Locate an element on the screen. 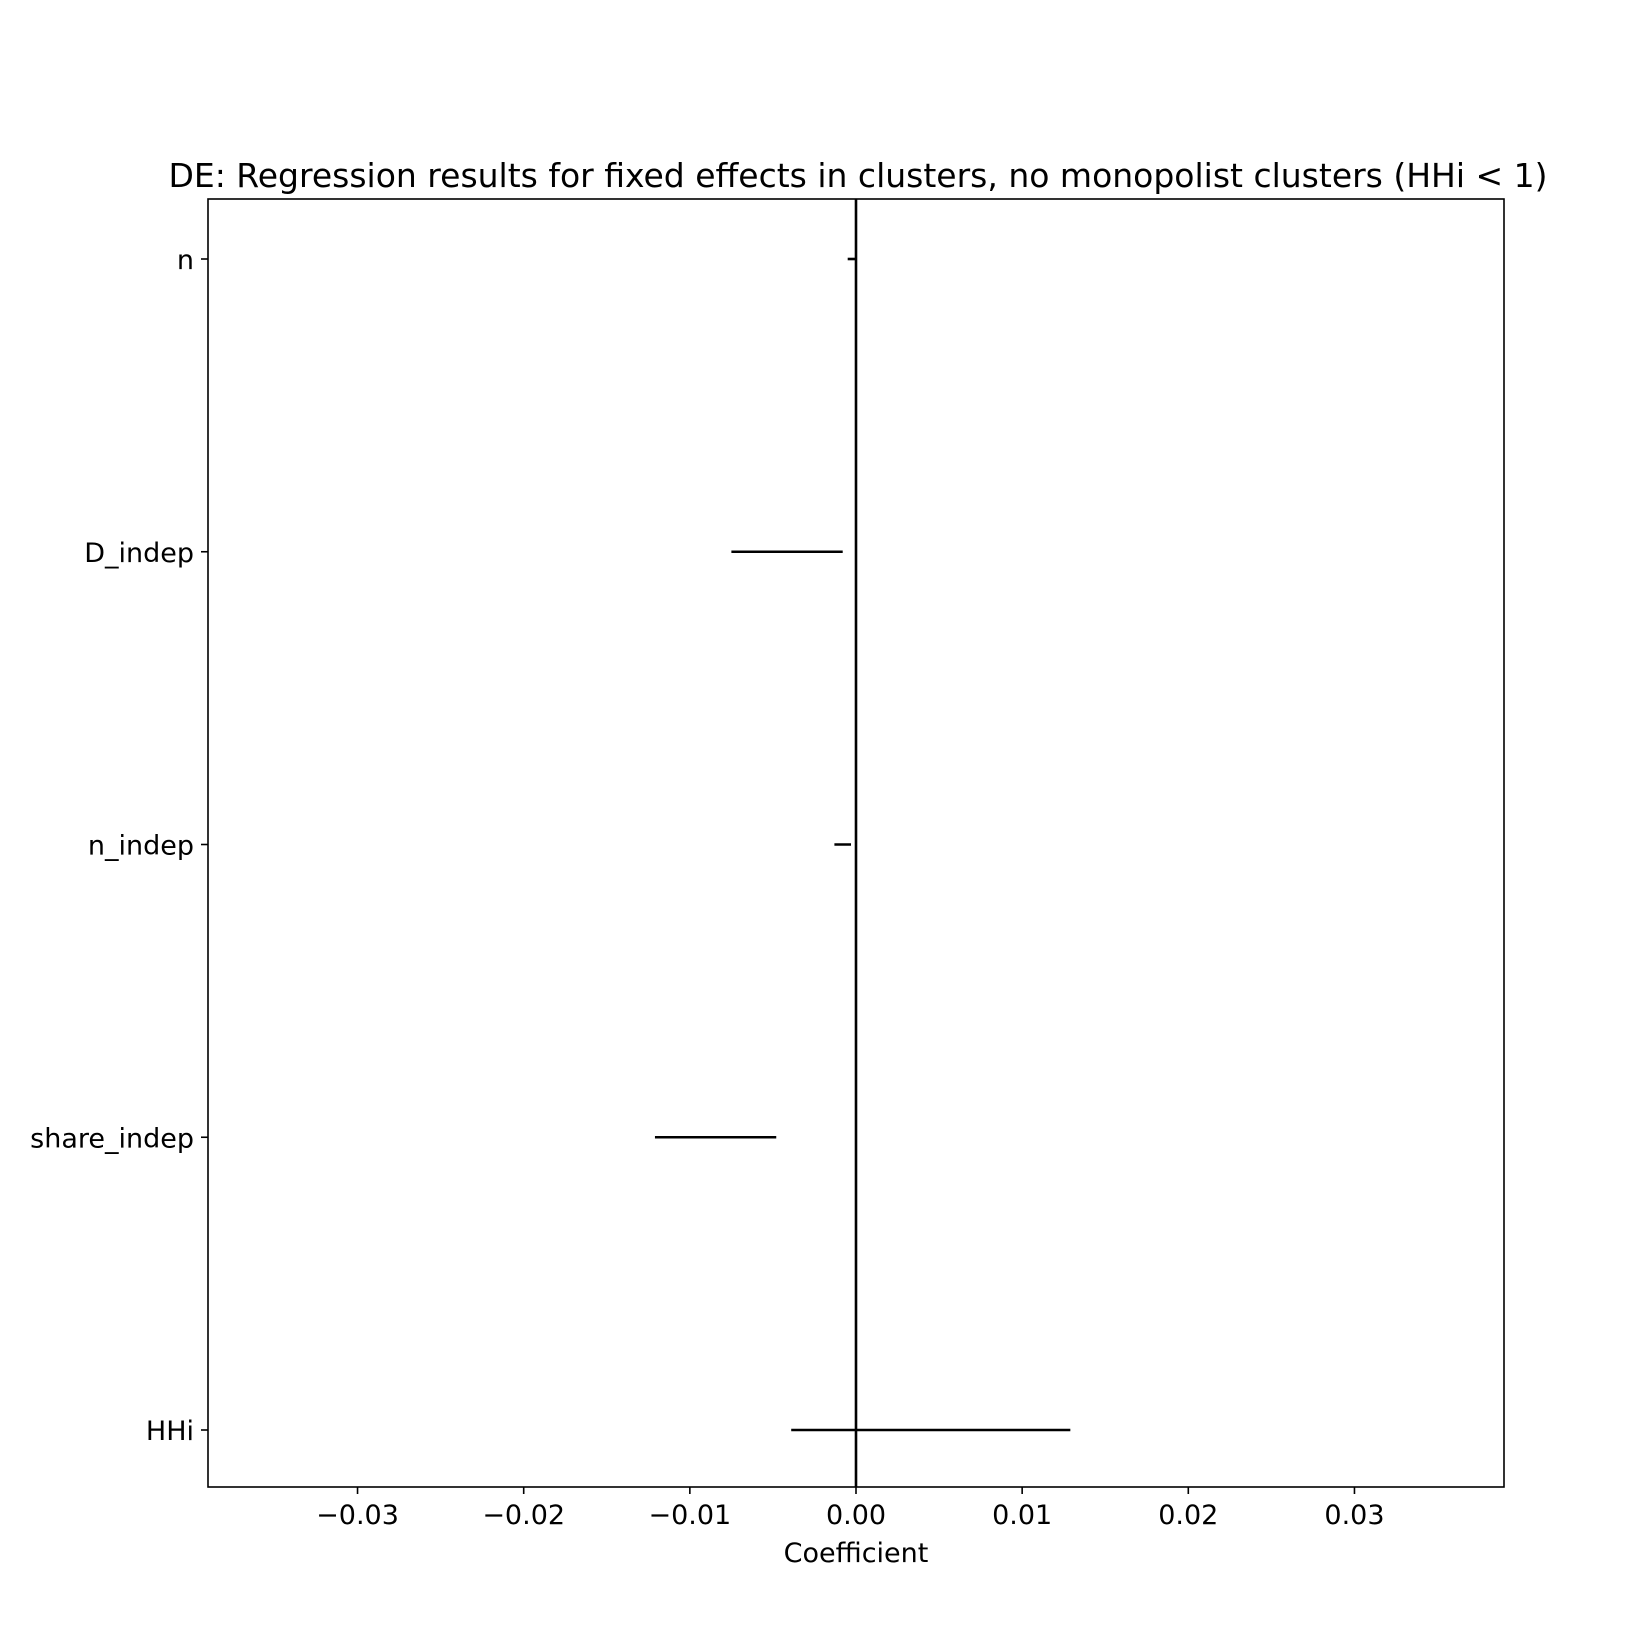 Image resolution: width=1650 pixels, height=1650 pixels. x-tick-label: −0.01 is located at coordinates (689, 1515).